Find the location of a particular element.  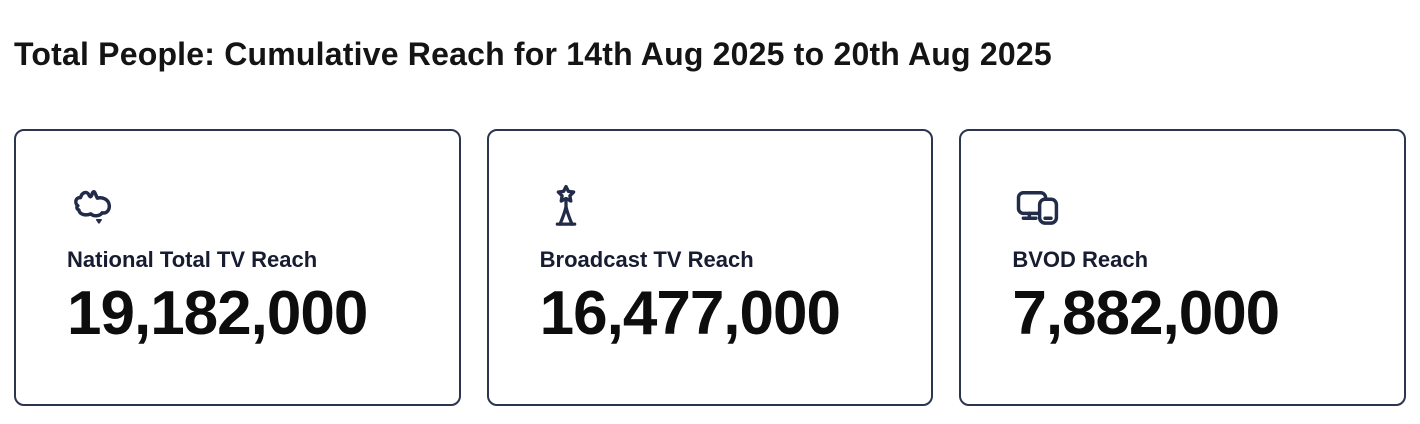

stat-card-label: National Total TV Reach is located at coordinates (192, 259).